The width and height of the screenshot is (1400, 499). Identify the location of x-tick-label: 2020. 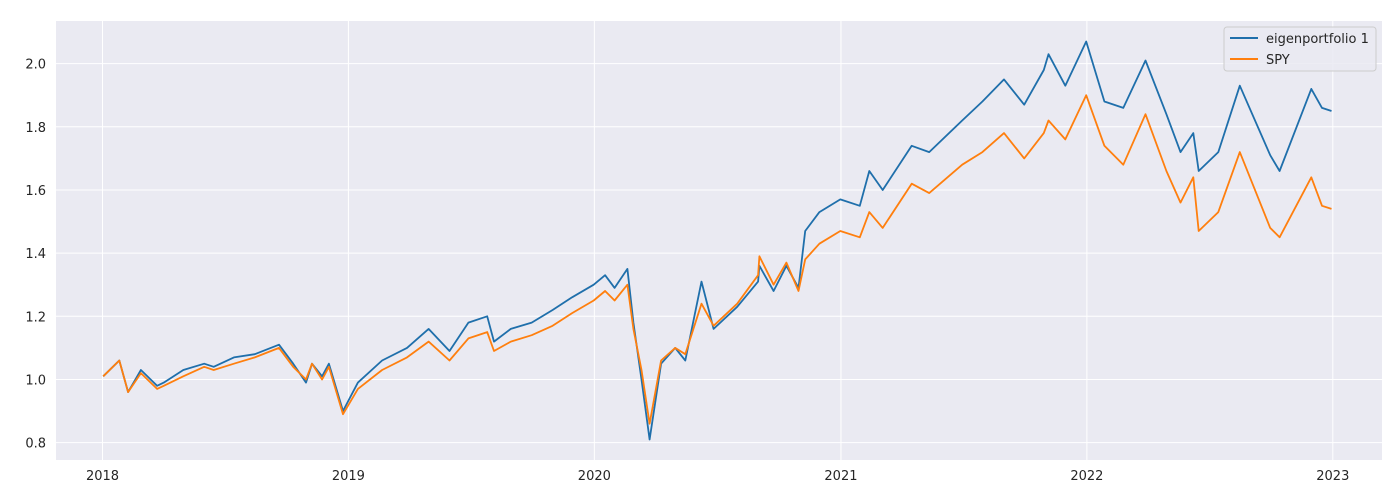
(594, 476).